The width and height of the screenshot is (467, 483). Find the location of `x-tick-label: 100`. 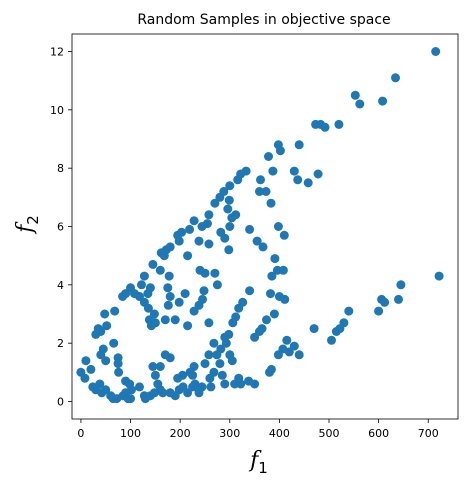

x-tick-label: 100 is located at coordinates (130, 433).